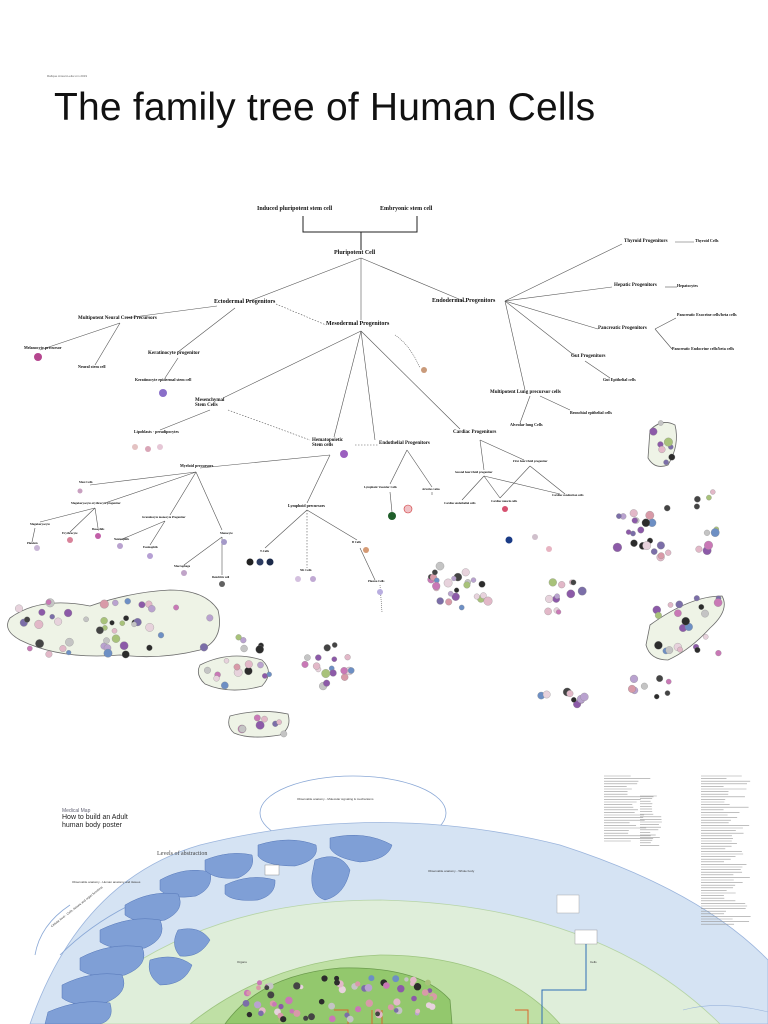  What do you see at coordinates (687, 285) in the screenshot?
I see `hepatocytes-label: Hepatocytes` at bounding box center [687, 285].